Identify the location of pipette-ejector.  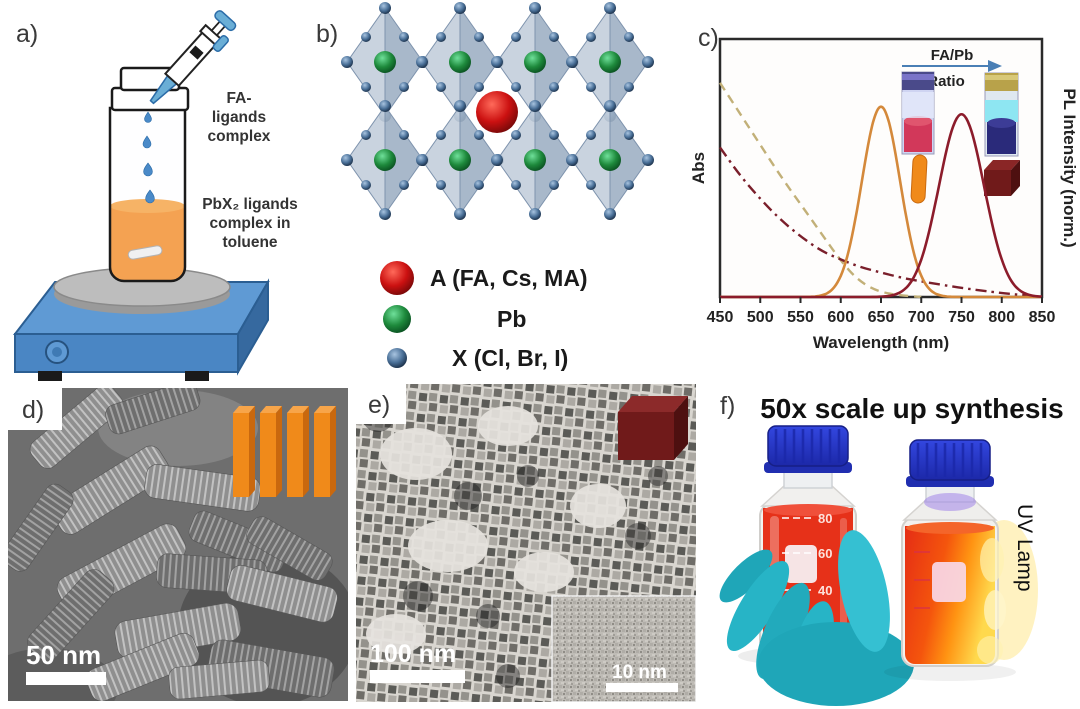
(220, 44).